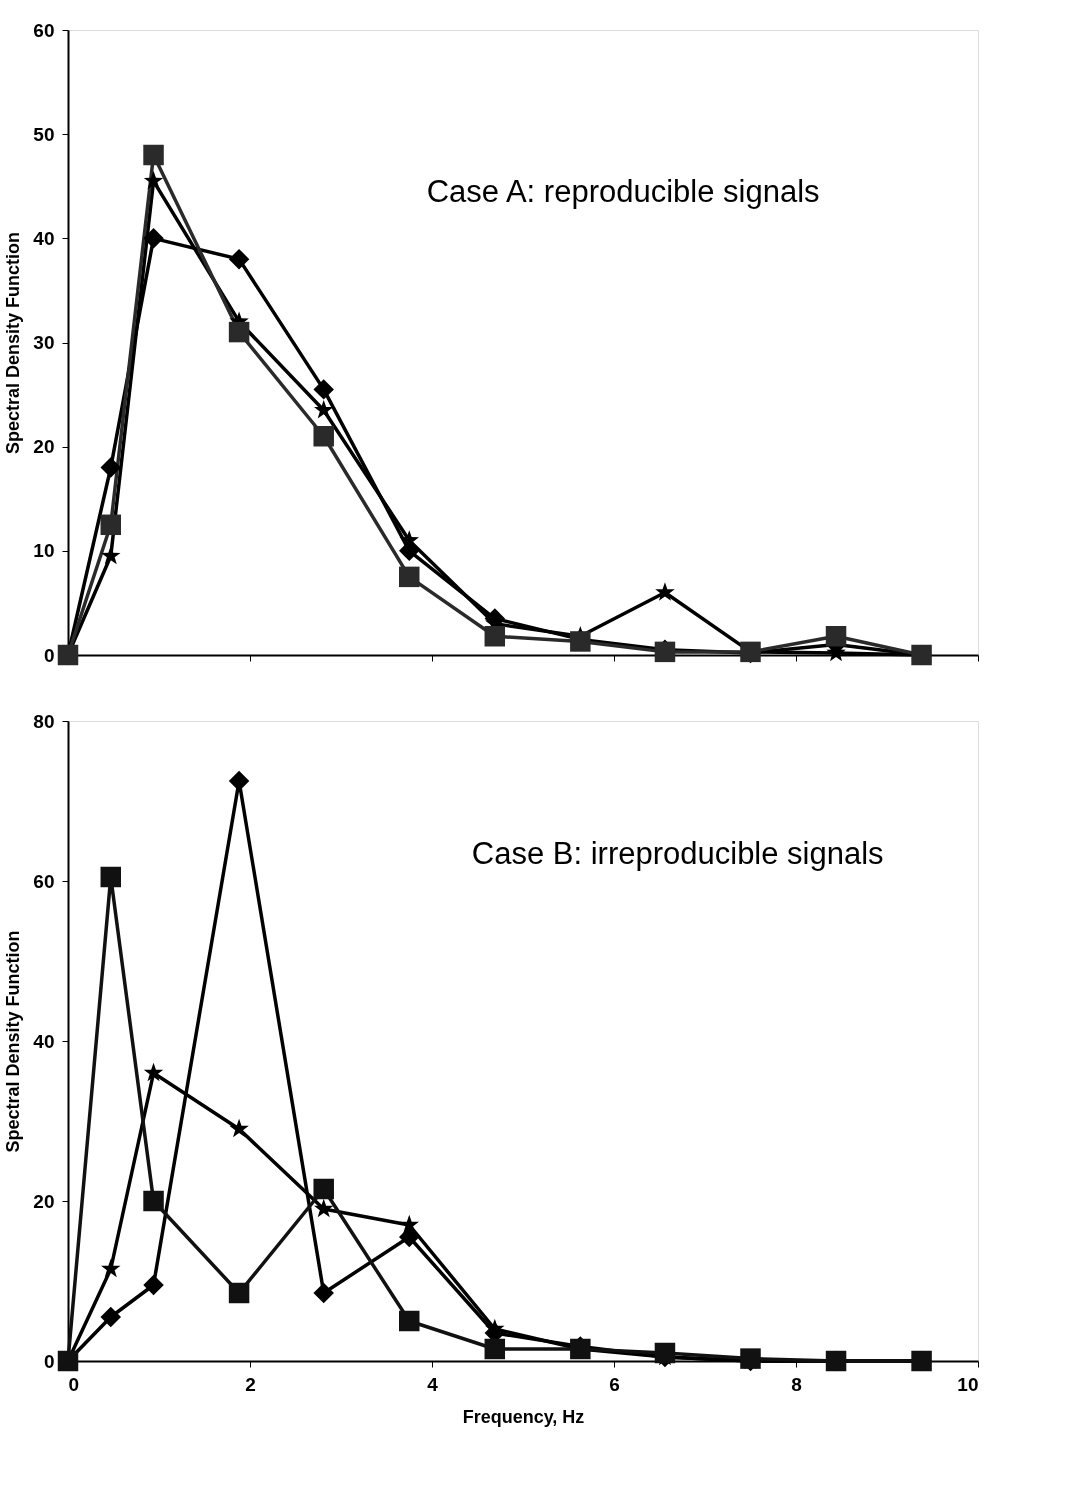 The width and height of the screenshot is (1091, 1495). Describe the element at coordinates (44, 342) in the screenshot. I see `y-tick-label: 30` at that location.